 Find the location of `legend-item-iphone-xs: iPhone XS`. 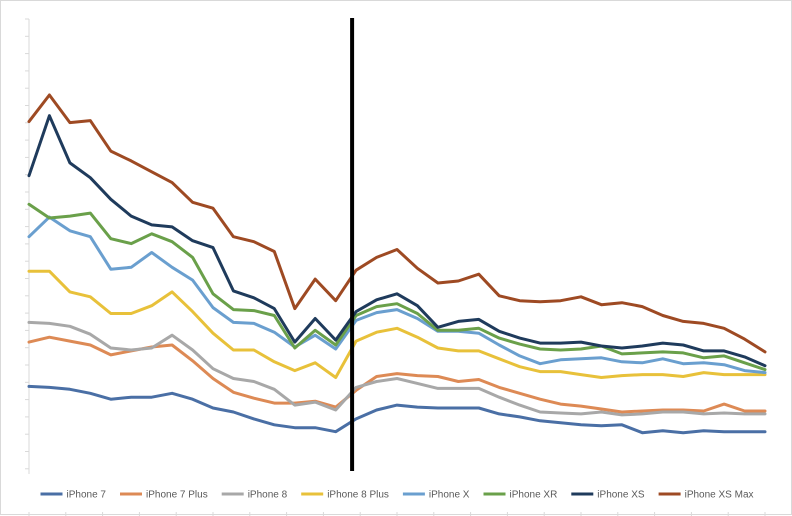

legend-item-iphone-xs: iPhone XS is located at coordinates (608, 495).